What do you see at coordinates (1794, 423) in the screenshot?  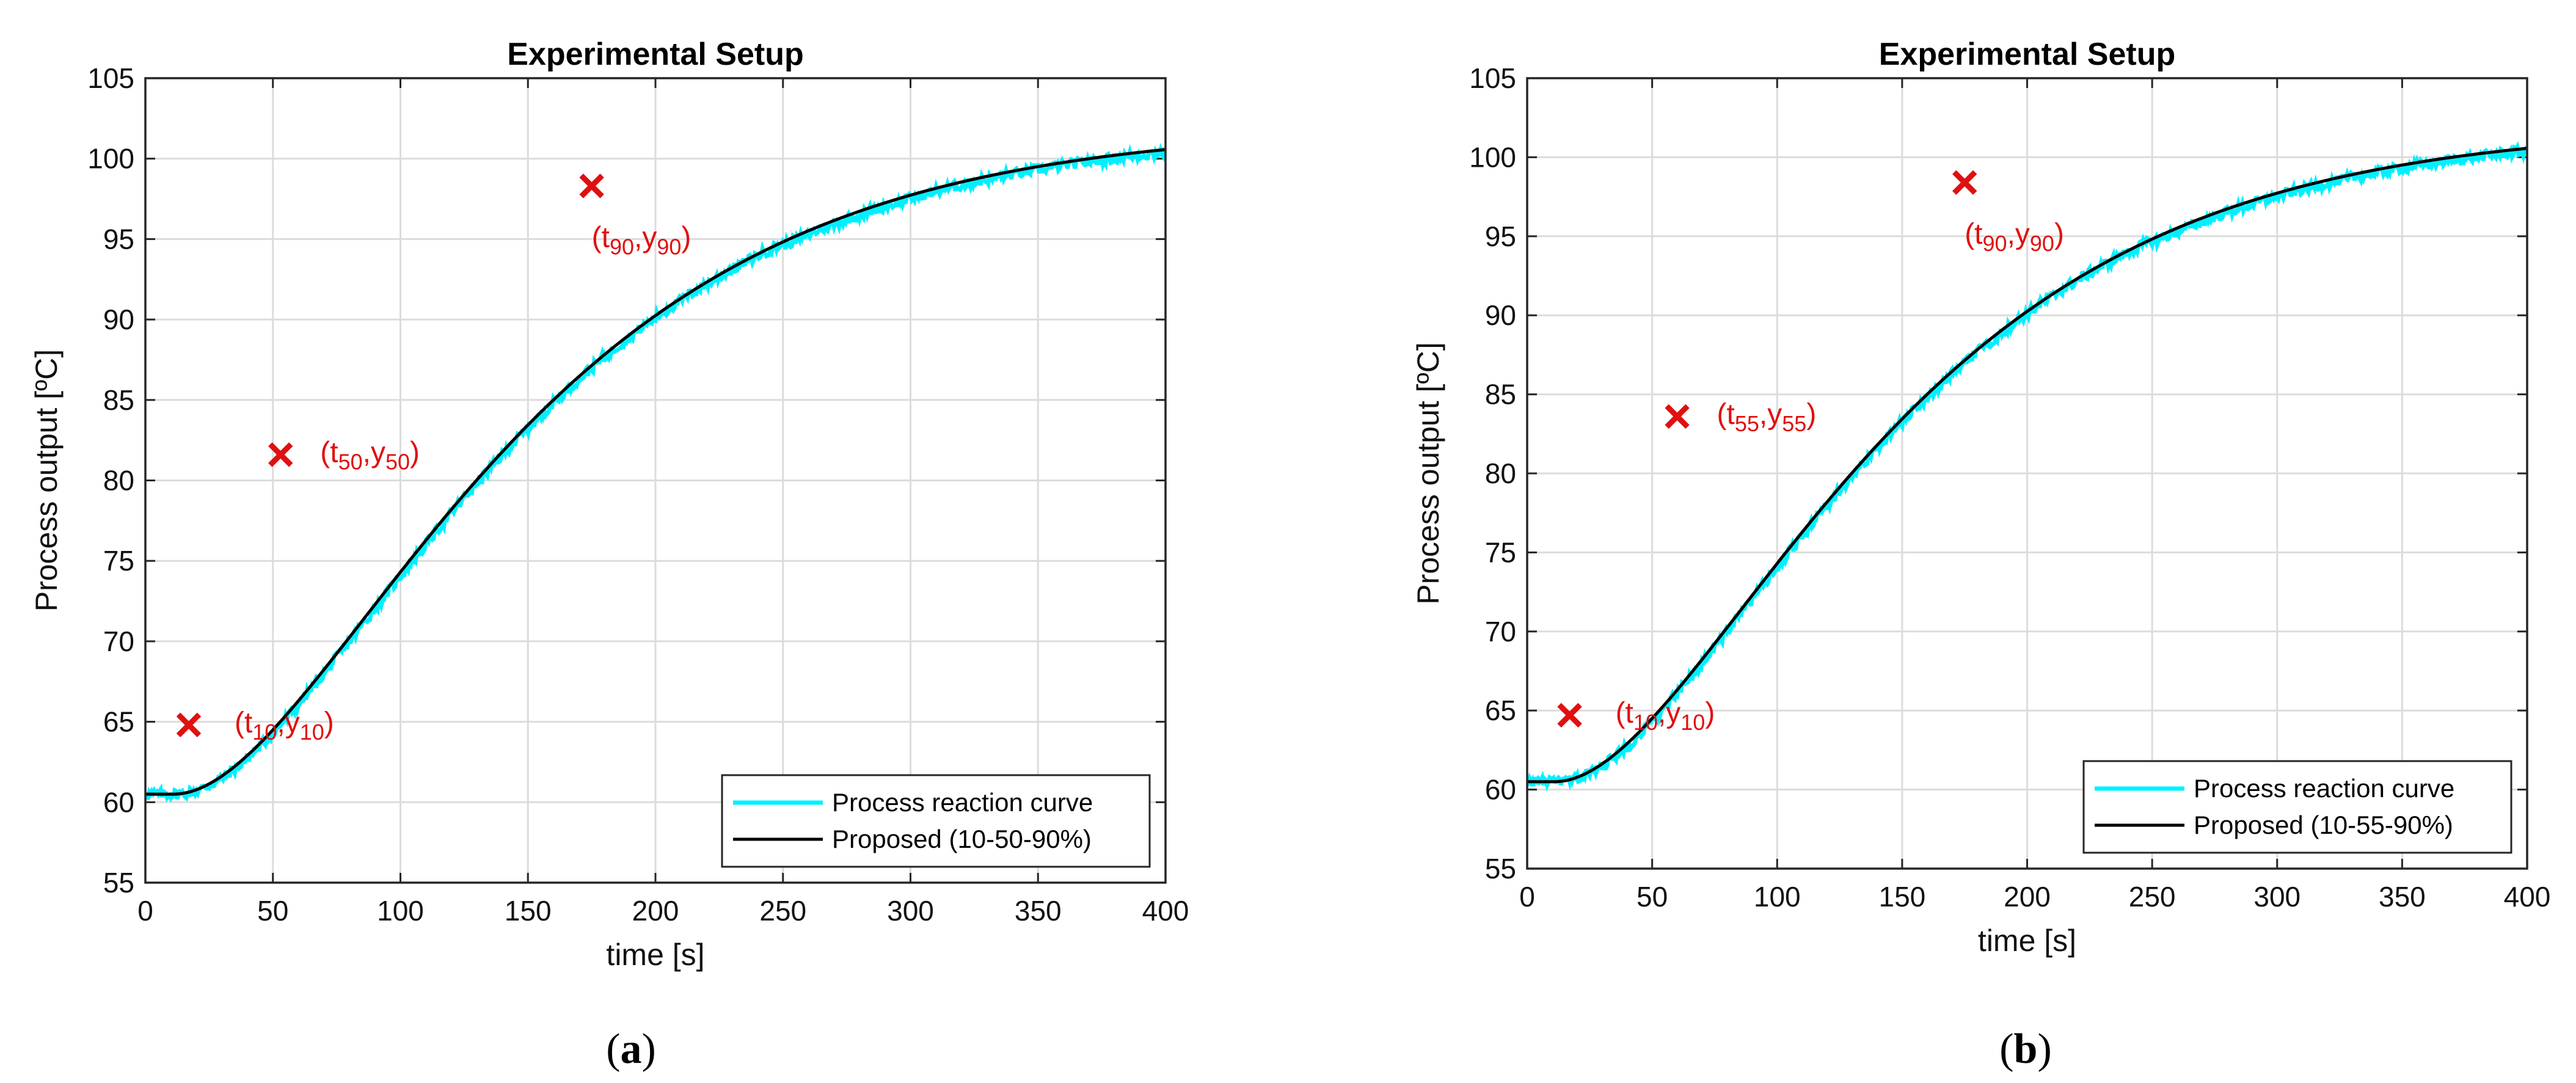 I see `marker-subscript: 55` at bounding box center [1794, 423].